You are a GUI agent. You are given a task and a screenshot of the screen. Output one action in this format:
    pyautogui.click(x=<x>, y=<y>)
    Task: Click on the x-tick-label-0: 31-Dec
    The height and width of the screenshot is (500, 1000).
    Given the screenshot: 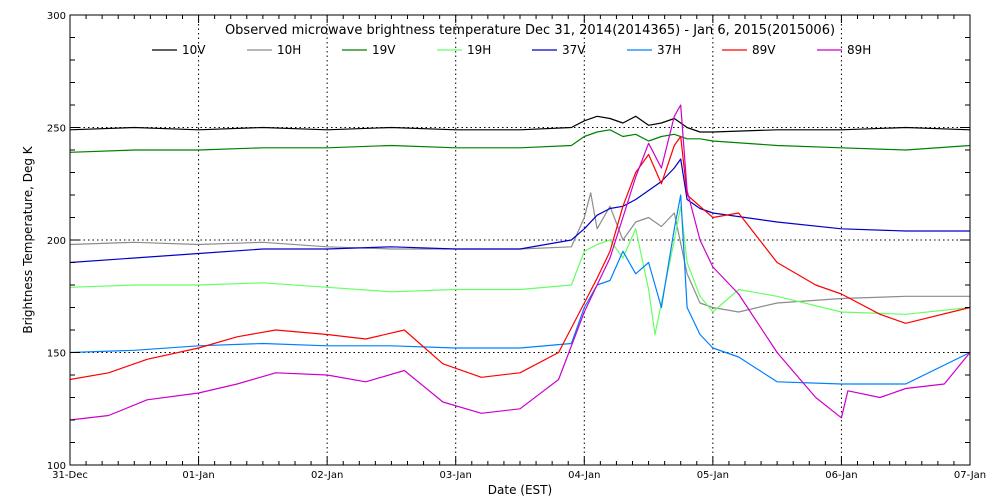 What is the action you would take?
    pyautogui.click(x=70, y=475)
    